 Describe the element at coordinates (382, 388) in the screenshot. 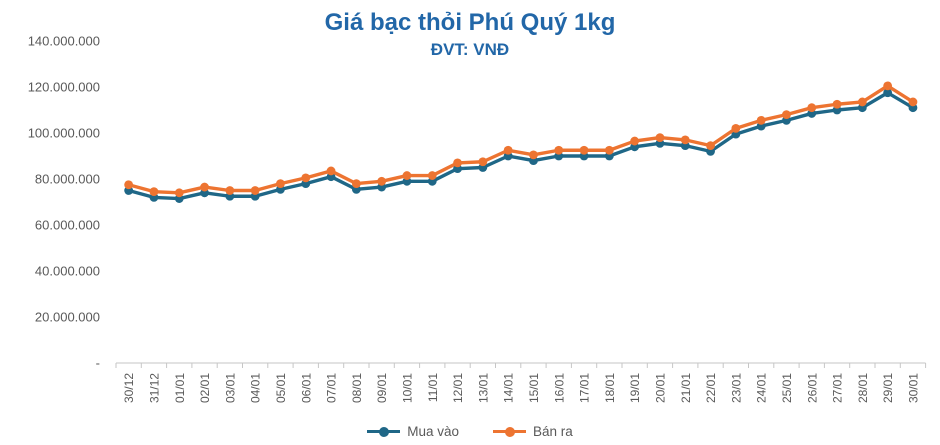

I see `x-axis-label: 09/01` at that location.